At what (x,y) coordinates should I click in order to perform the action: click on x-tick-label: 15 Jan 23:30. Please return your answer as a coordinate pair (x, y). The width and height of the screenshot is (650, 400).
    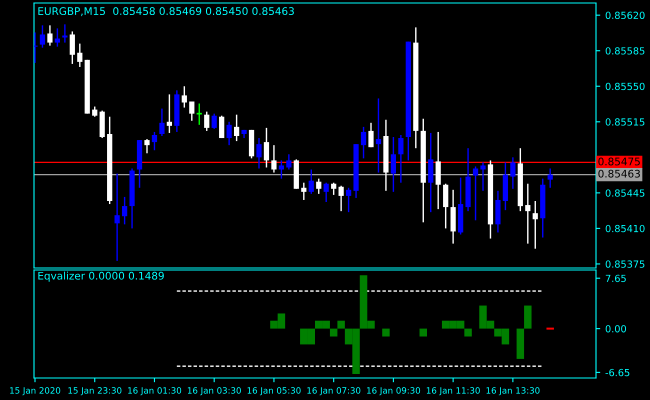
    Looking at the image, I should click on (95, 391).